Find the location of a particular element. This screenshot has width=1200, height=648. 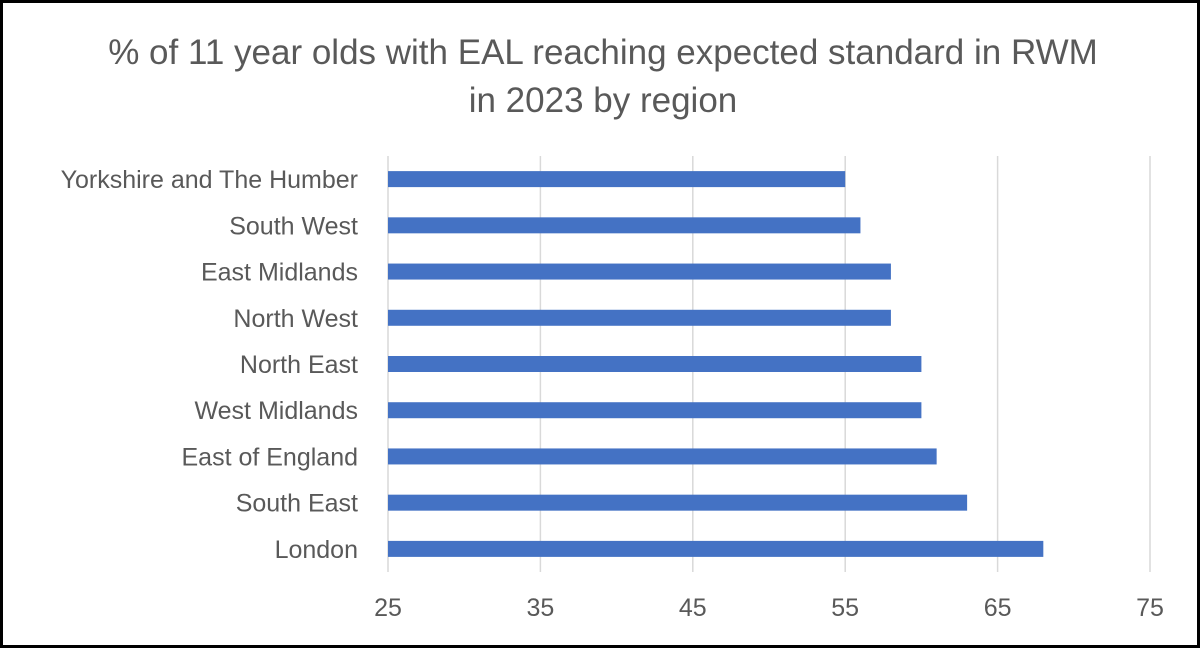

x-axis-tick-labels: 25 35 45 55 65 75 is located at coordinates (769, 608).